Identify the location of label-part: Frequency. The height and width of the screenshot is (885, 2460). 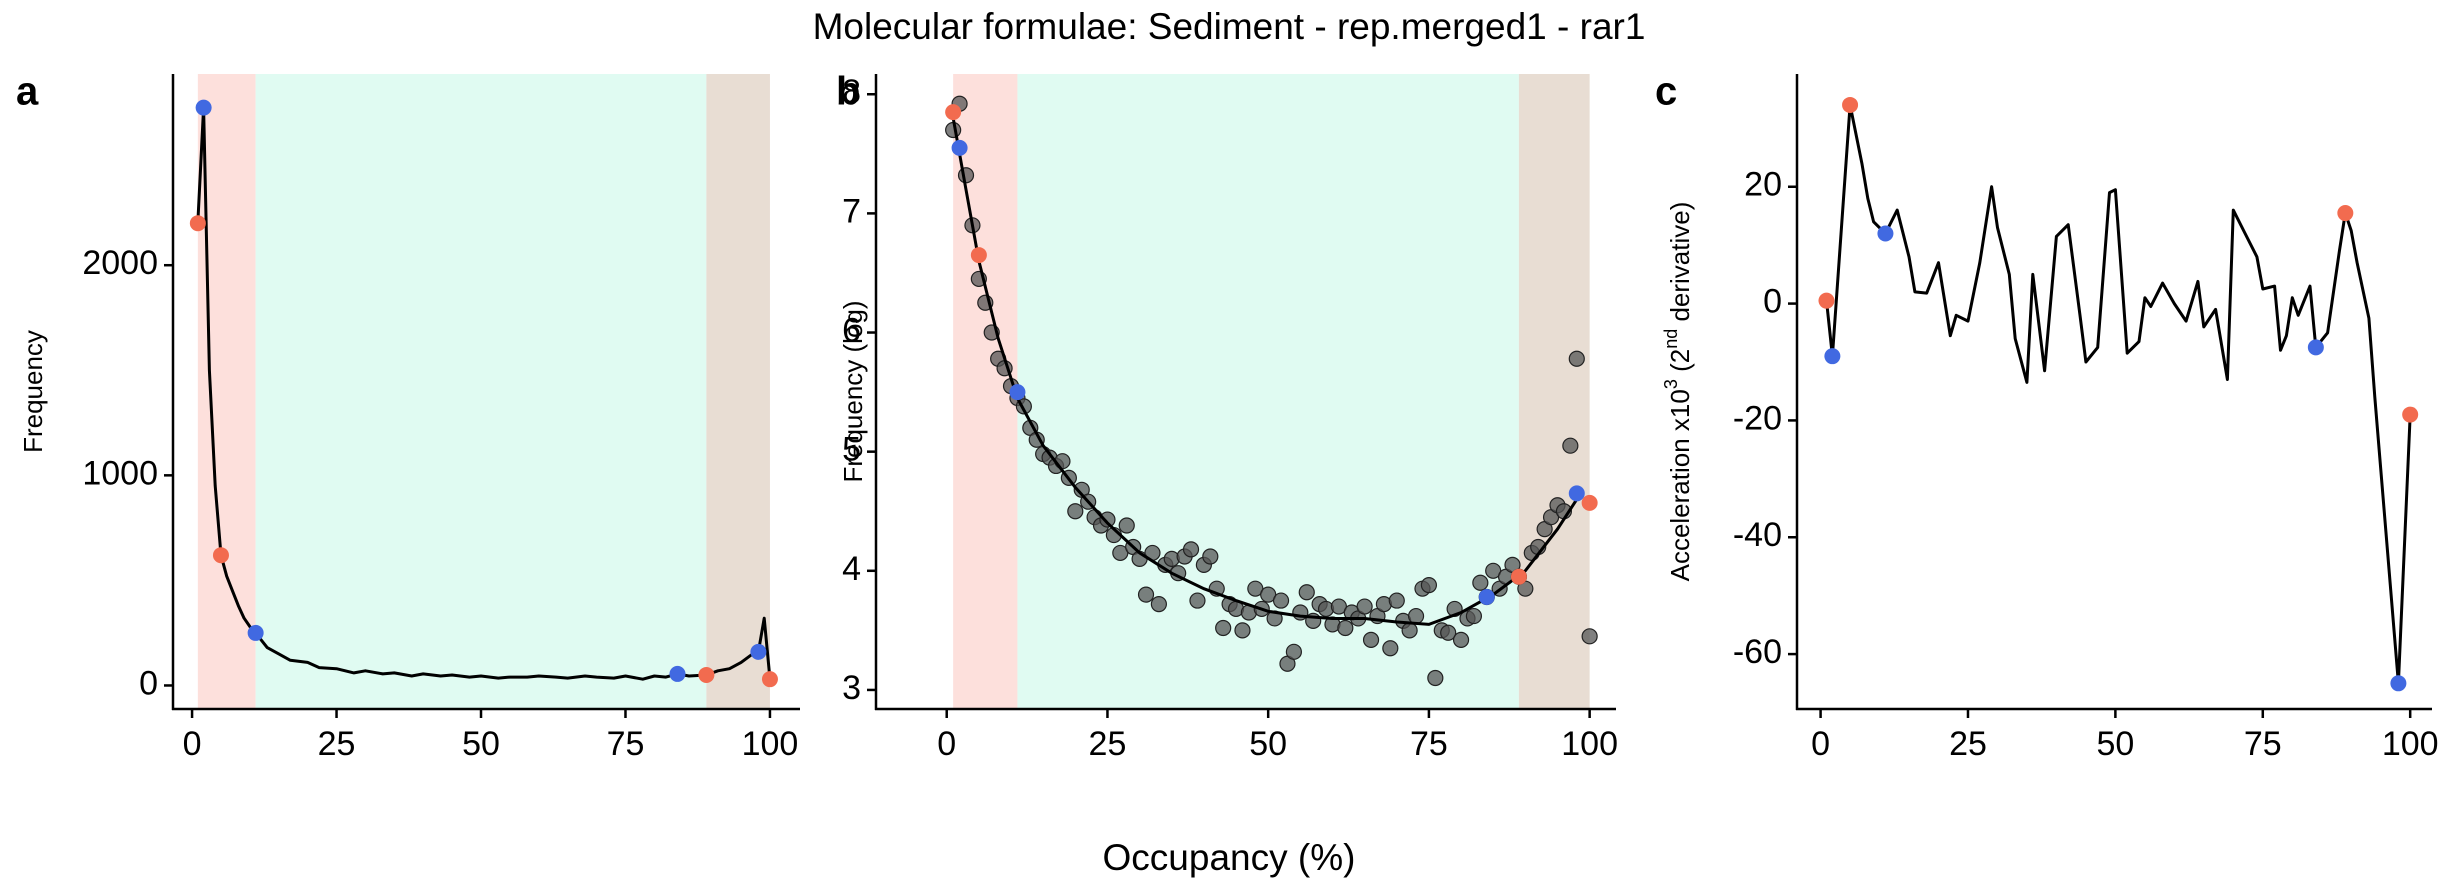
(33, 391).